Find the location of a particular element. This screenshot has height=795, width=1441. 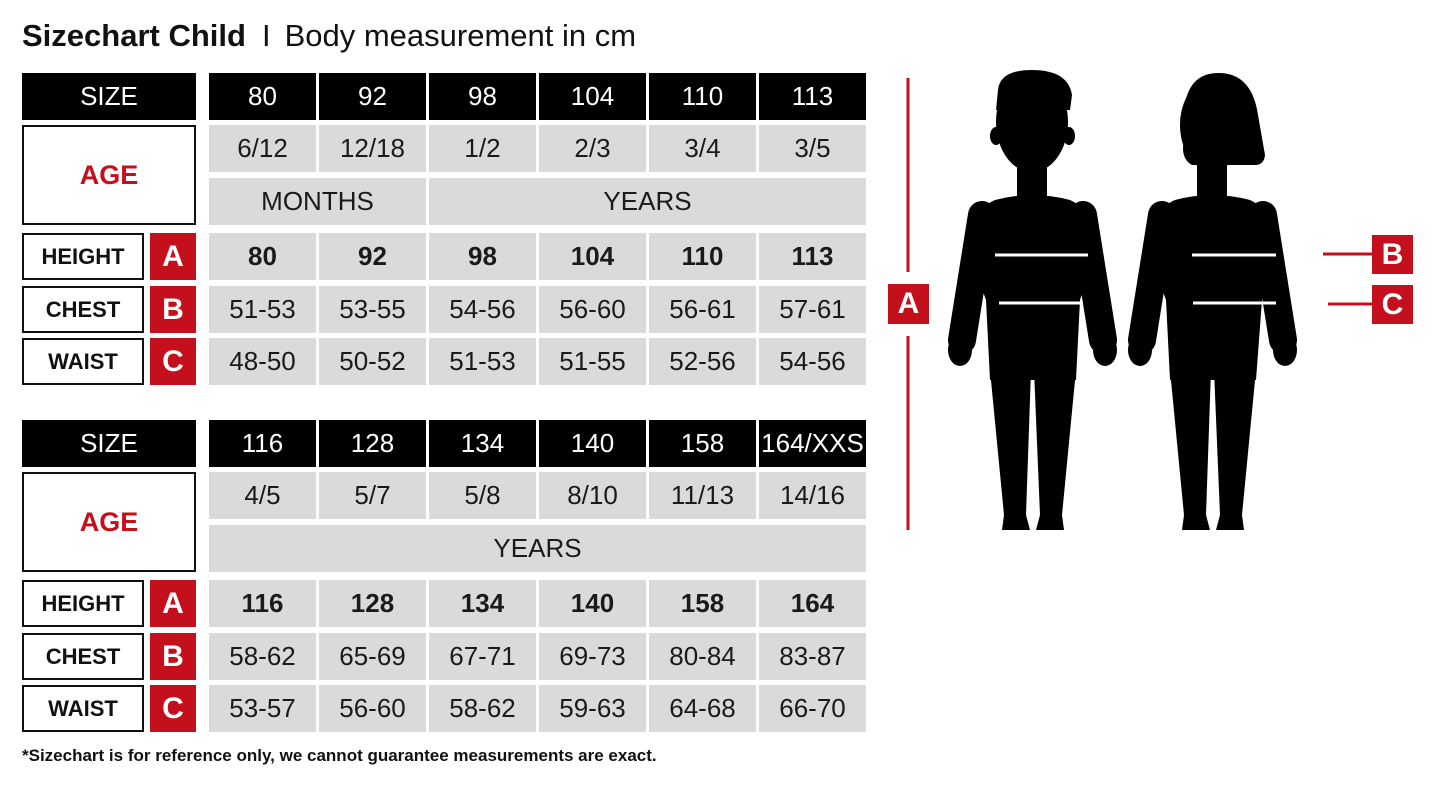

chest-cell: 65-69 is located at coordinates (372, 656).